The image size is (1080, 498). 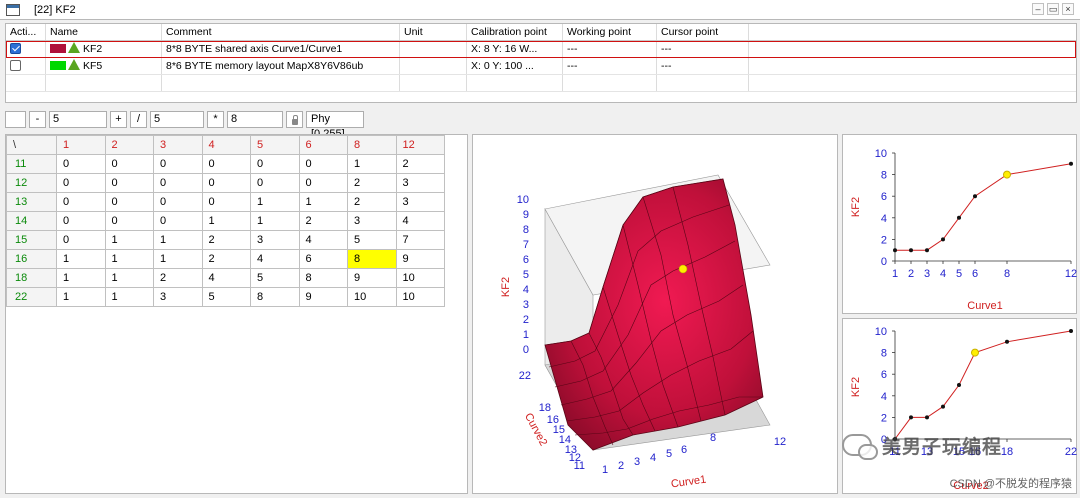 What do you see at coordinates (31, 202) in the screenshot?
I see `y-axis-cell: 13` at bounding box center [31, 202].